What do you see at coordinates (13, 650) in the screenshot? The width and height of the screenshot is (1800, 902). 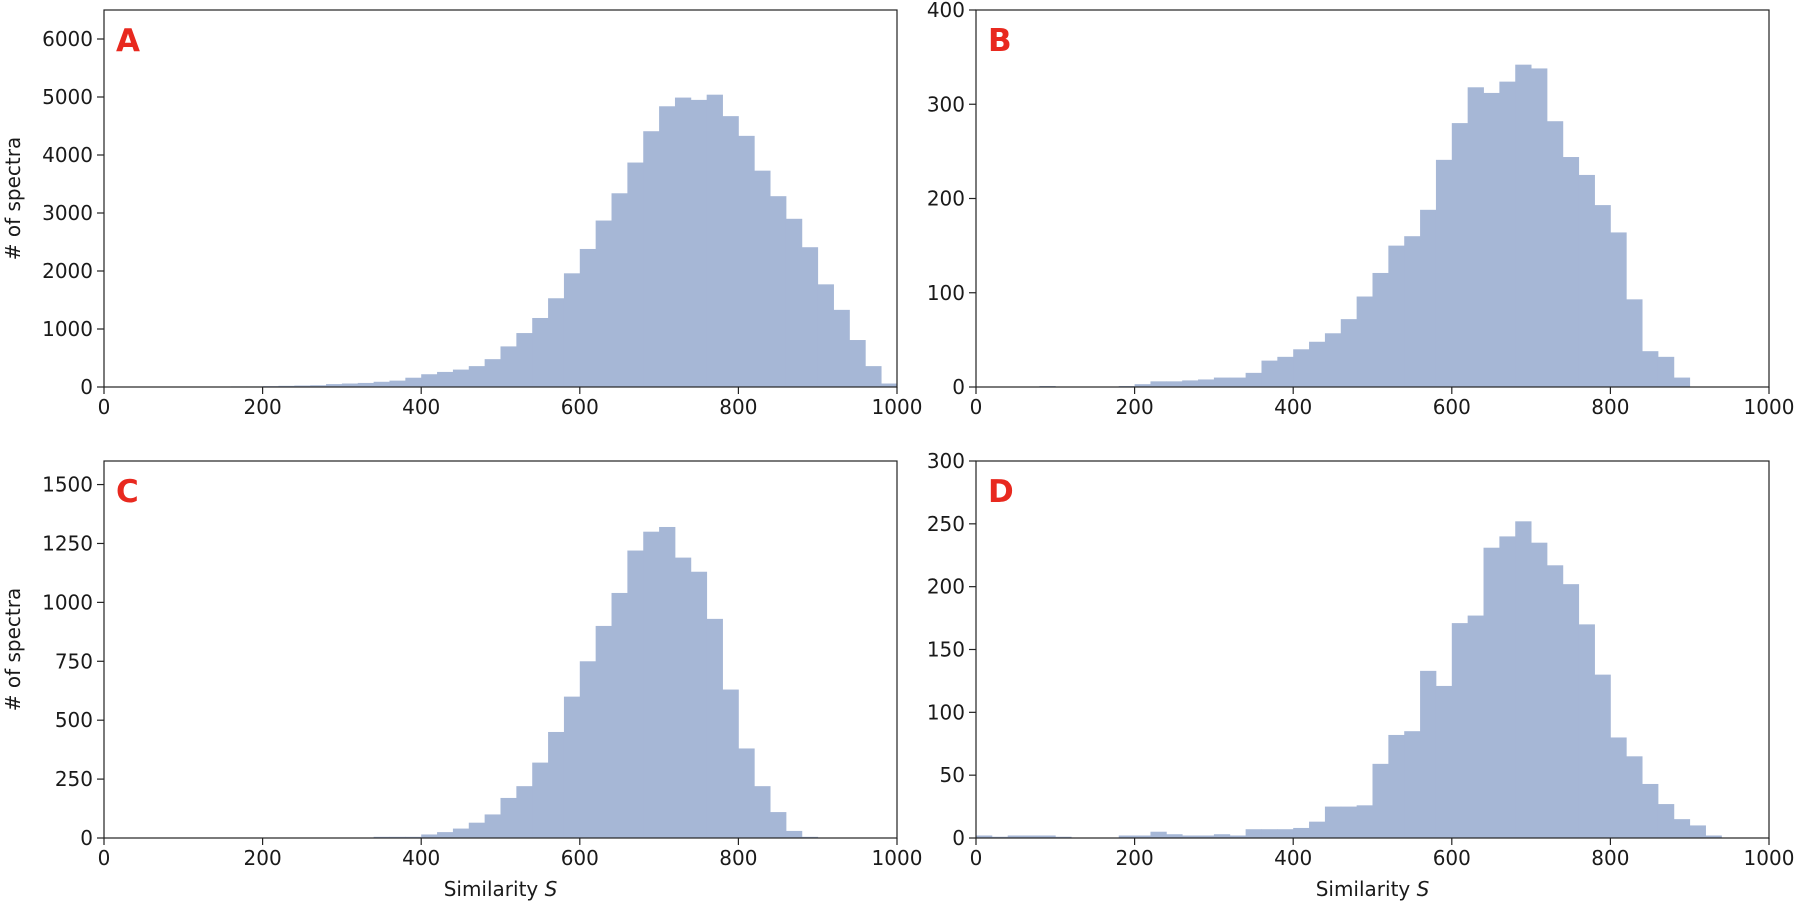 I see `y-axis-label: # of spectra` at bounding box center [13, 650].